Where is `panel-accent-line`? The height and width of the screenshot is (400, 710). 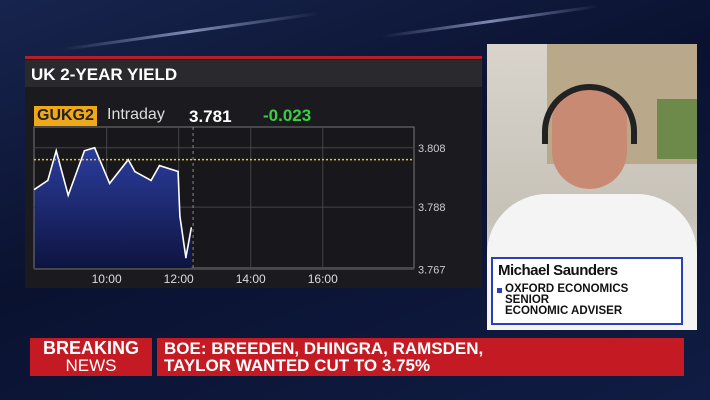 panel-accent-line is located at coordinates (253, 57).